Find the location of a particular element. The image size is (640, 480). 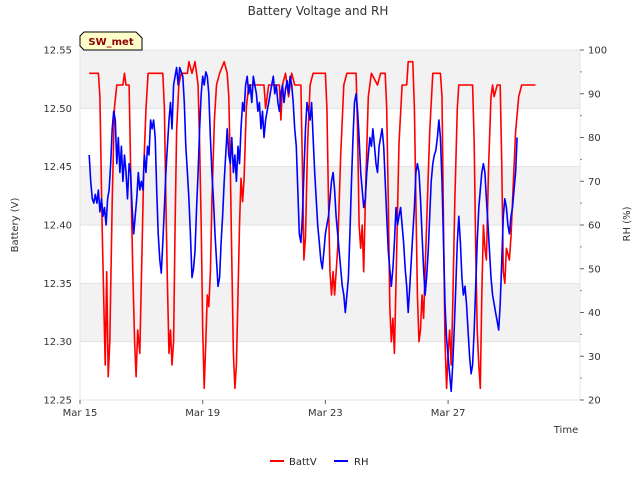

site-label: SW_met is located at coordinates (110, 42).